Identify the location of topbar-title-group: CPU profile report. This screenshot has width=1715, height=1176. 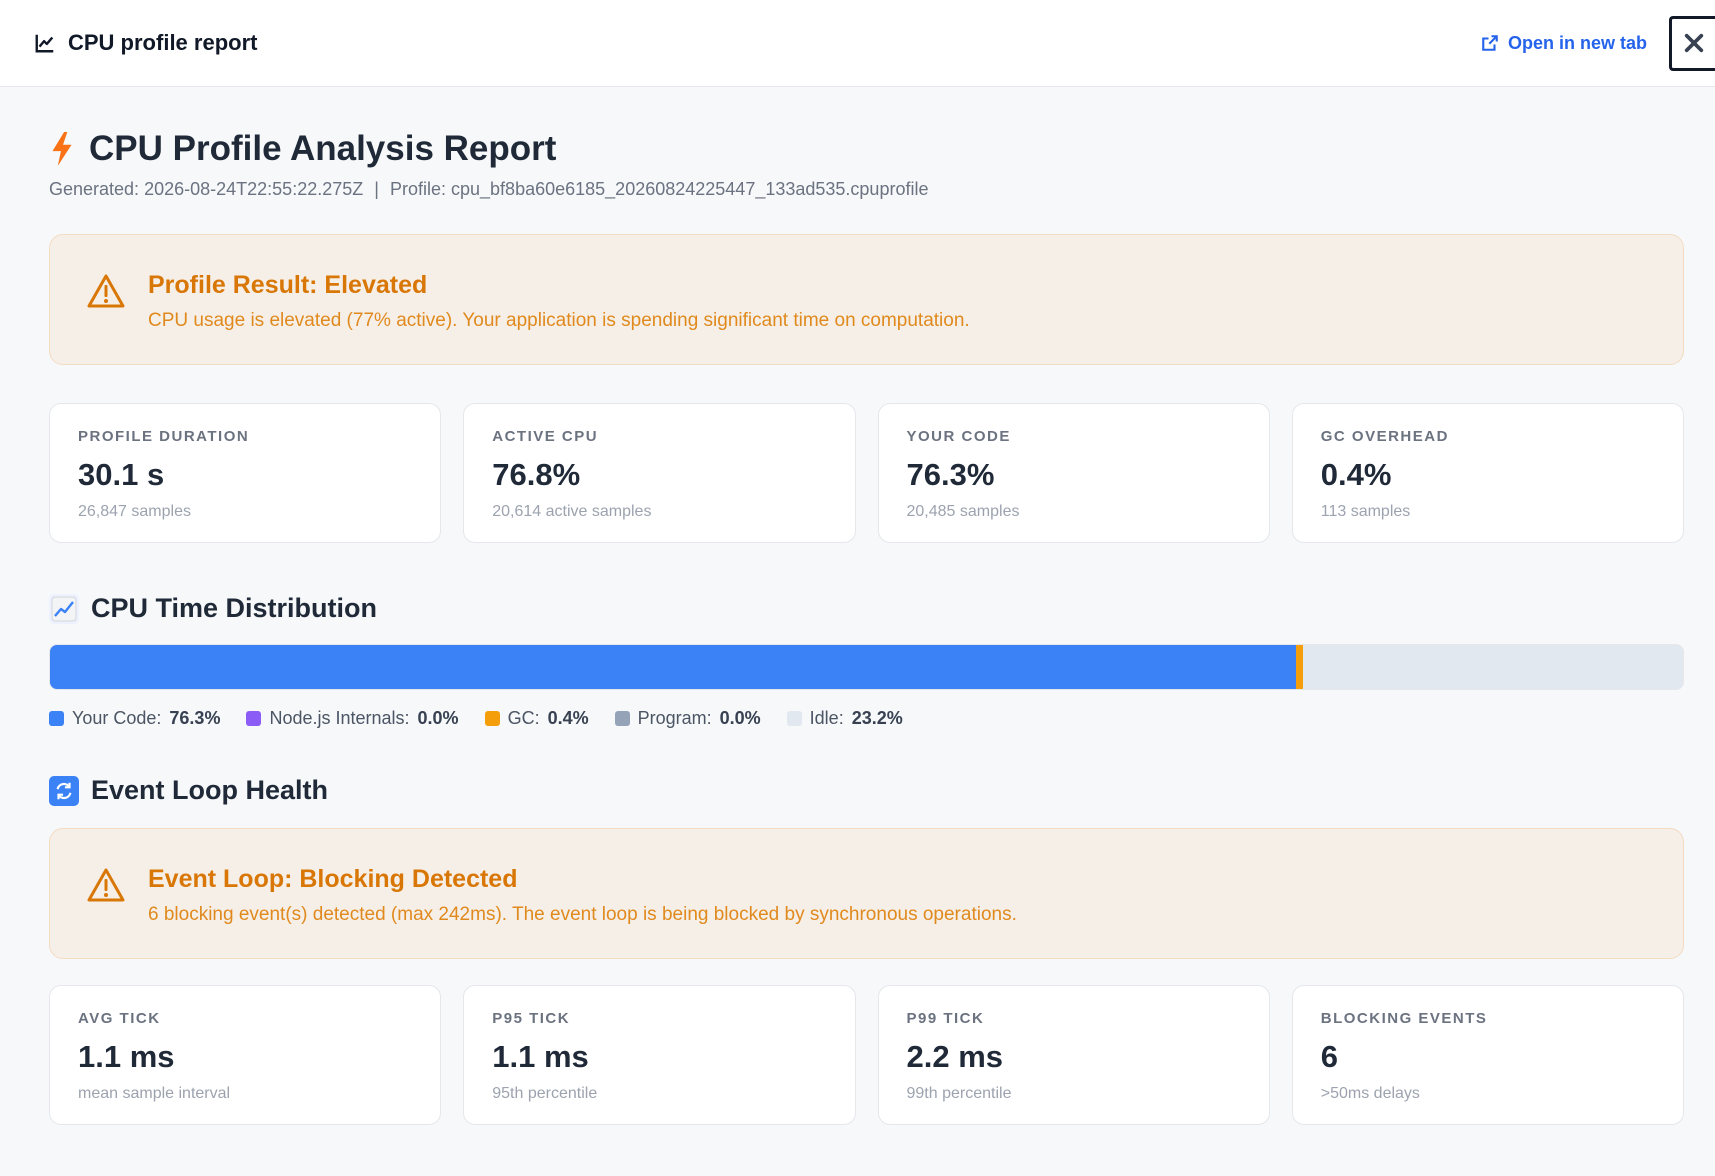
(128, 43).